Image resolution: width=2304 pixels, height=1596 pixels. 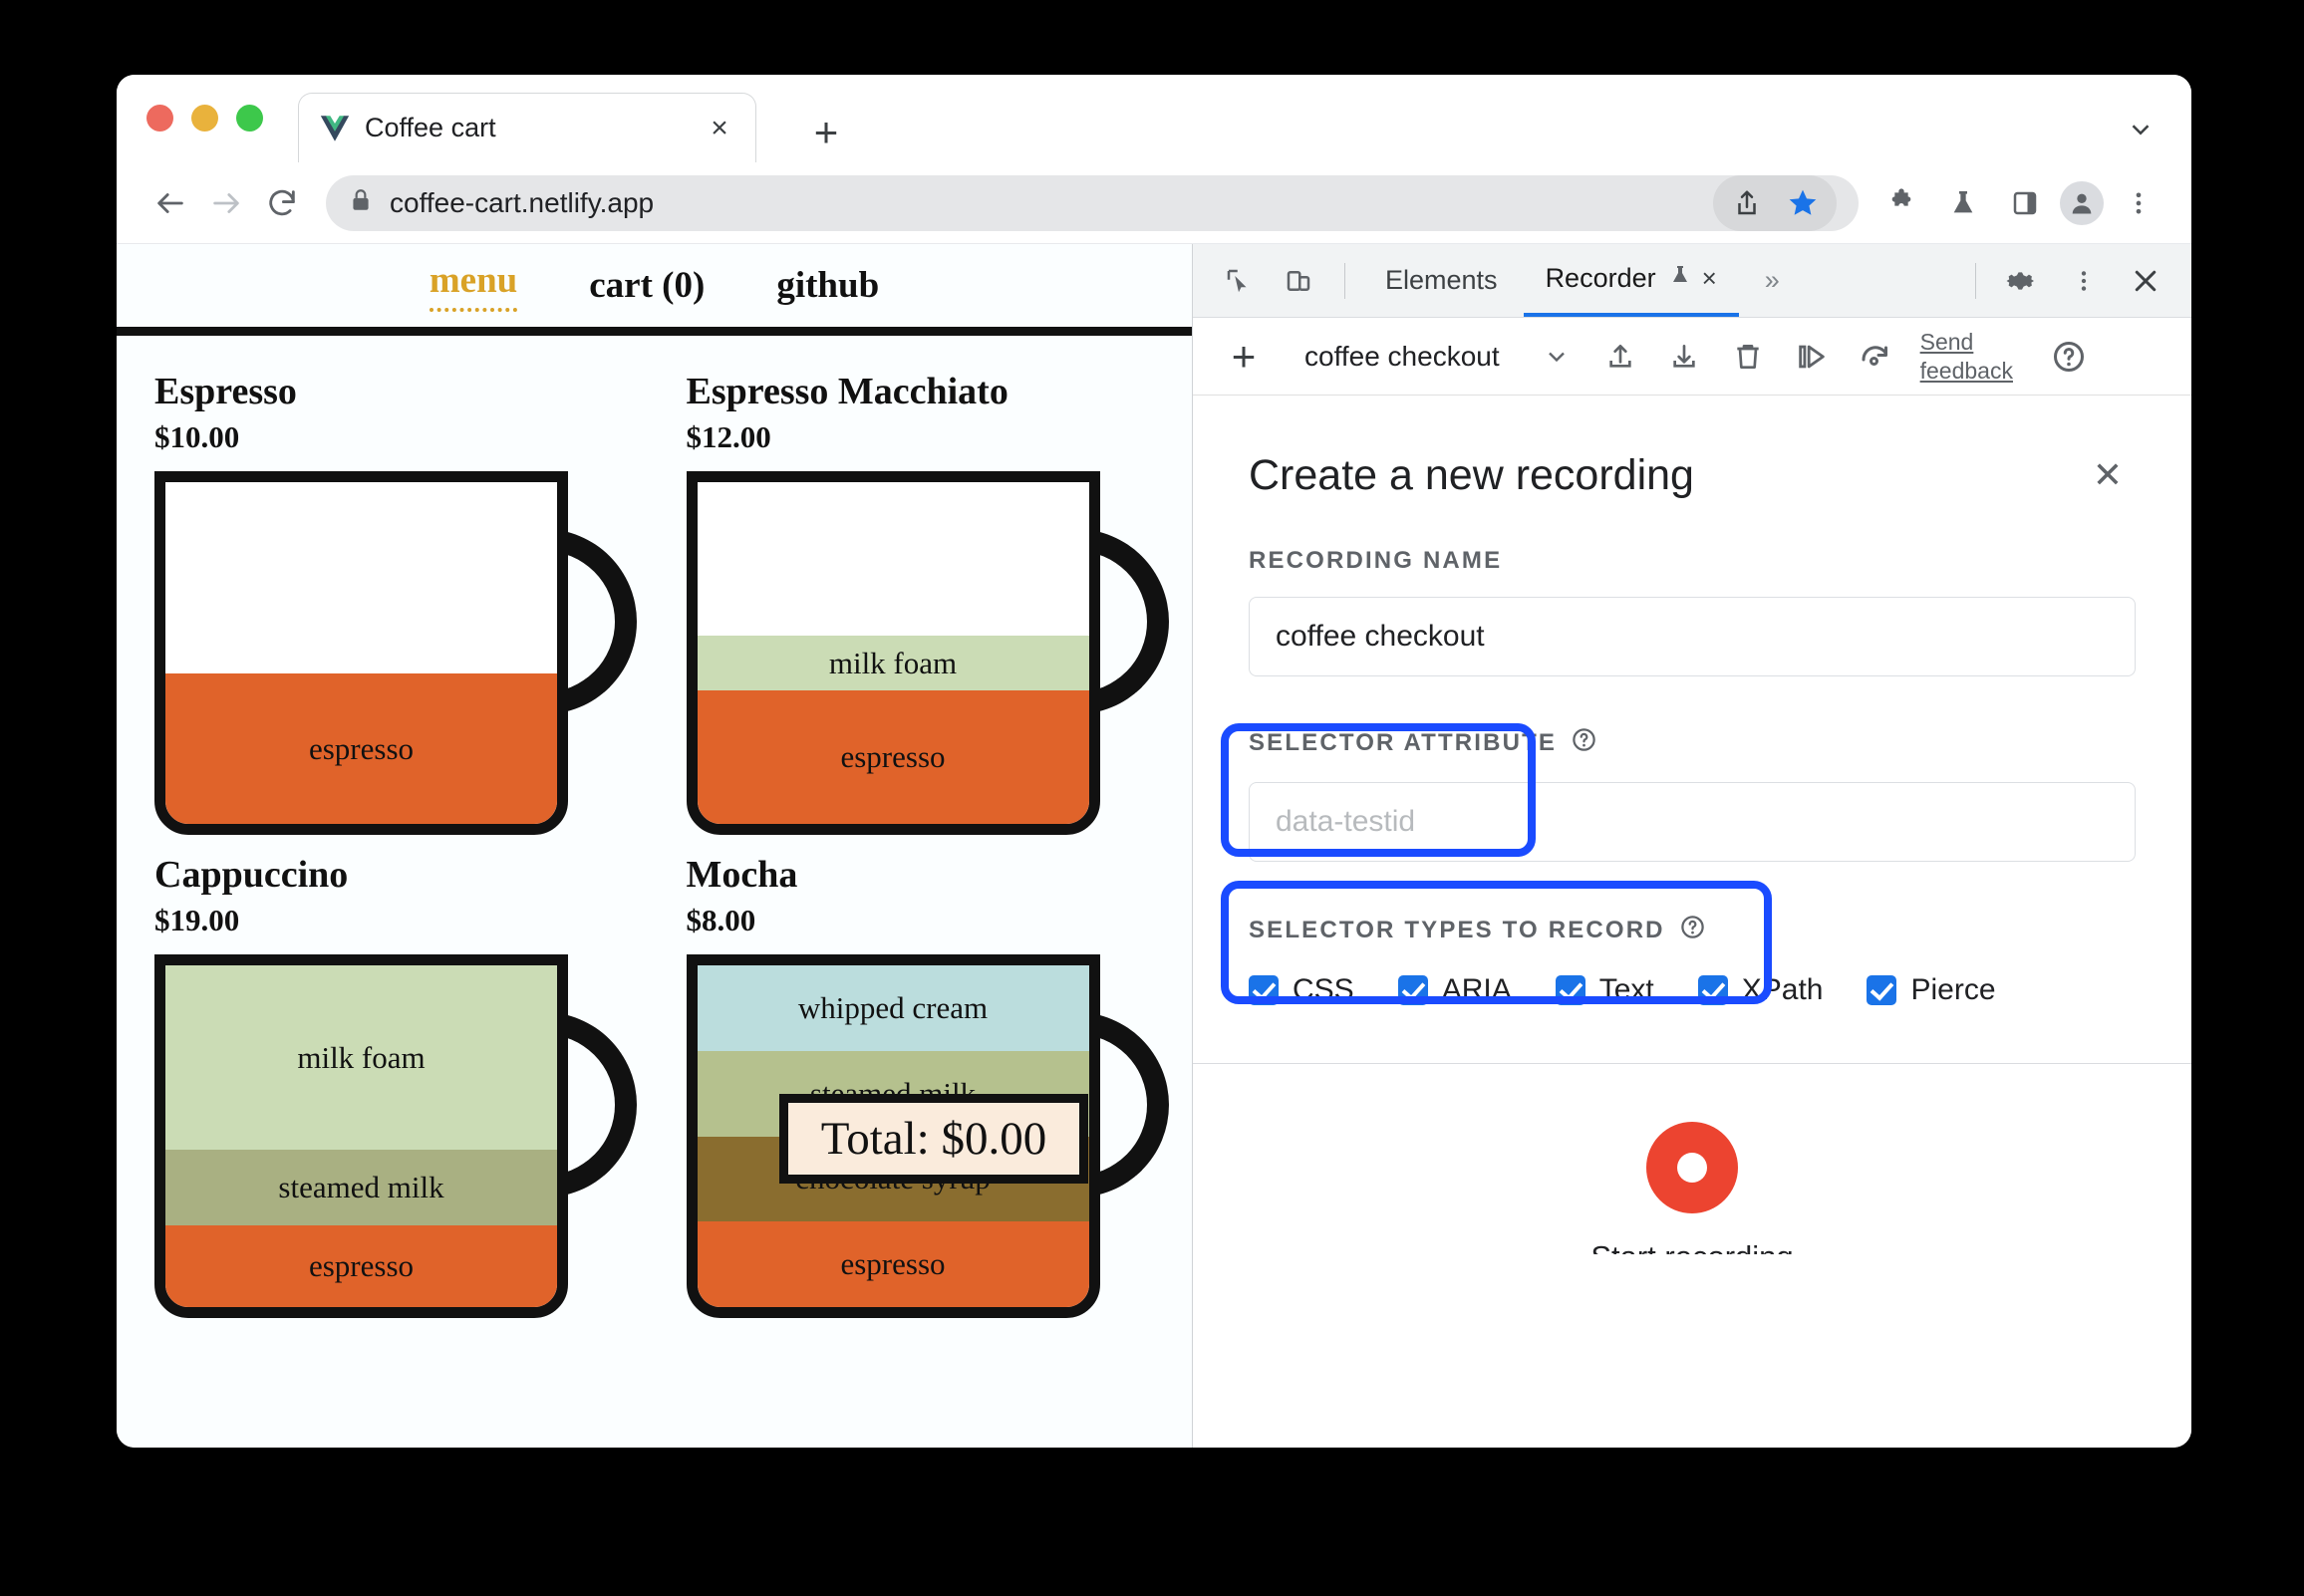 I want to click on checkbox-css: CSS, so click(x=1301, y=990).